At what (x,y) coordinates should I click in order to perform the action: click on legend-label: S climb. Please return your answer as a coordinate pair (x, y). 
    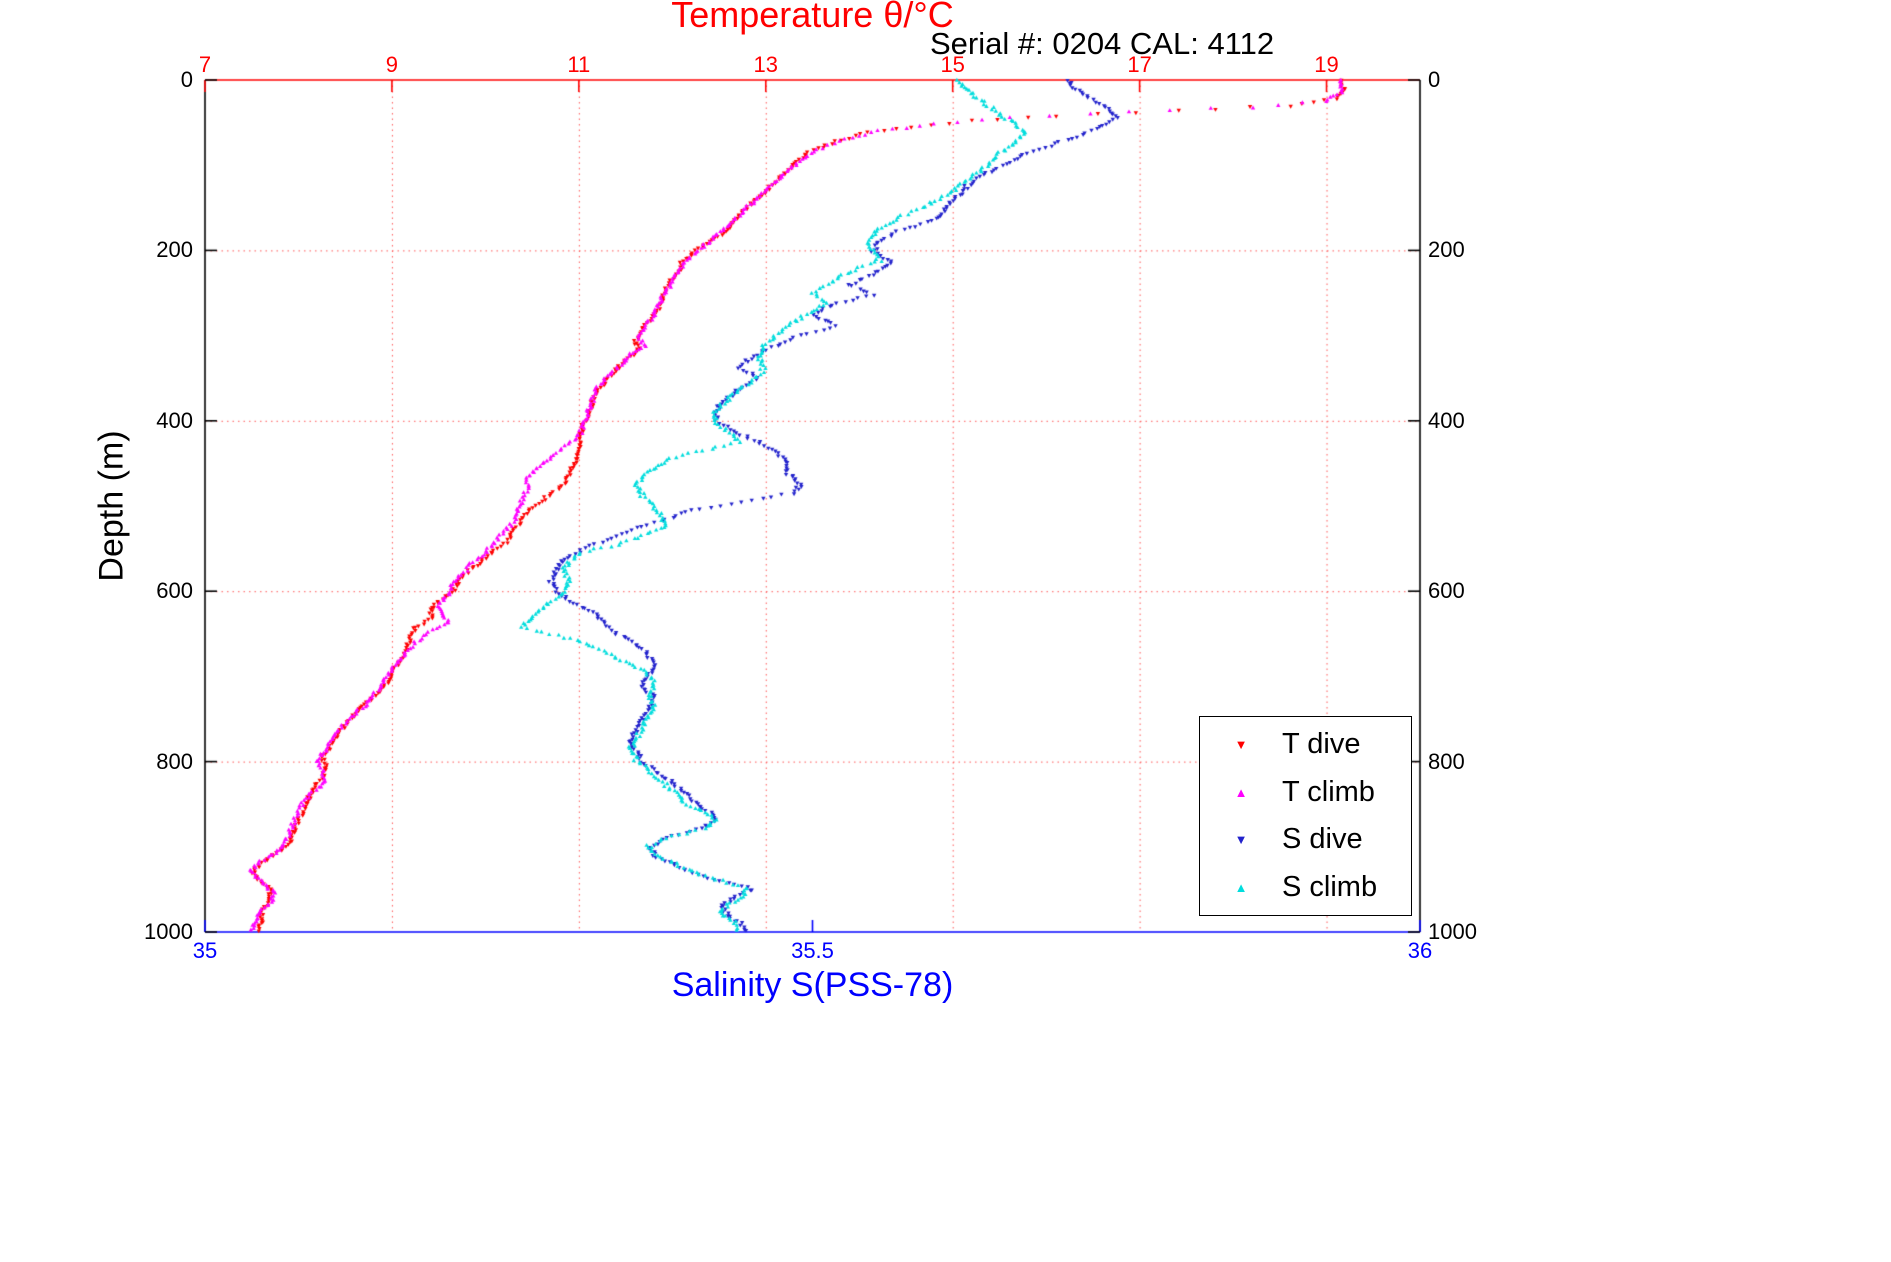
    Looking at the image, I should click on (1330, 886).